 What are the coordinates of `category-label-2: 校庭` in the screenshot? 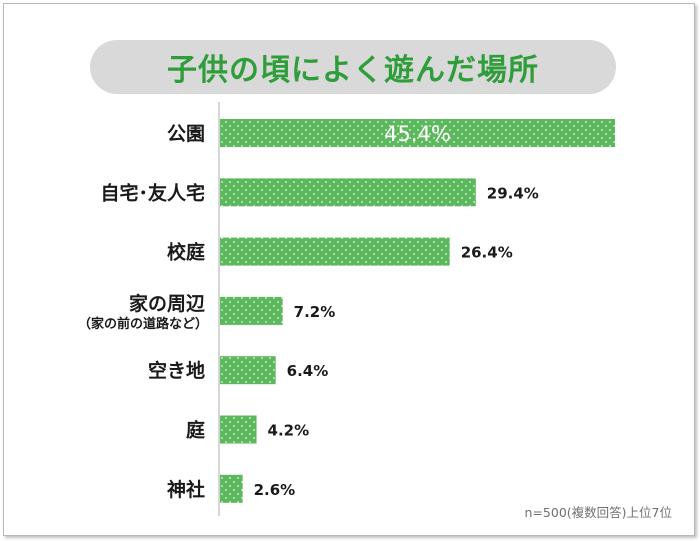 It's located at (186, 252).